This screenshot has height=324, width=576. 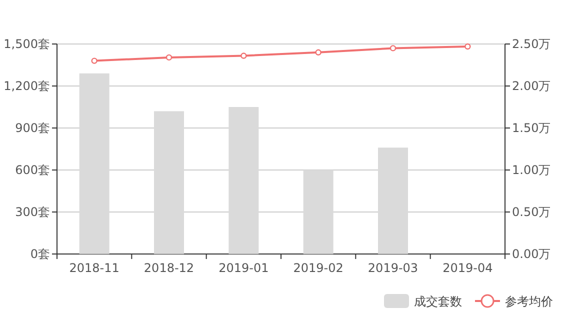 What do you see at coordinates (27, 86) in the screenshot?
I see `y-tick-label: 1,200套` at bounding box center [27, 86].